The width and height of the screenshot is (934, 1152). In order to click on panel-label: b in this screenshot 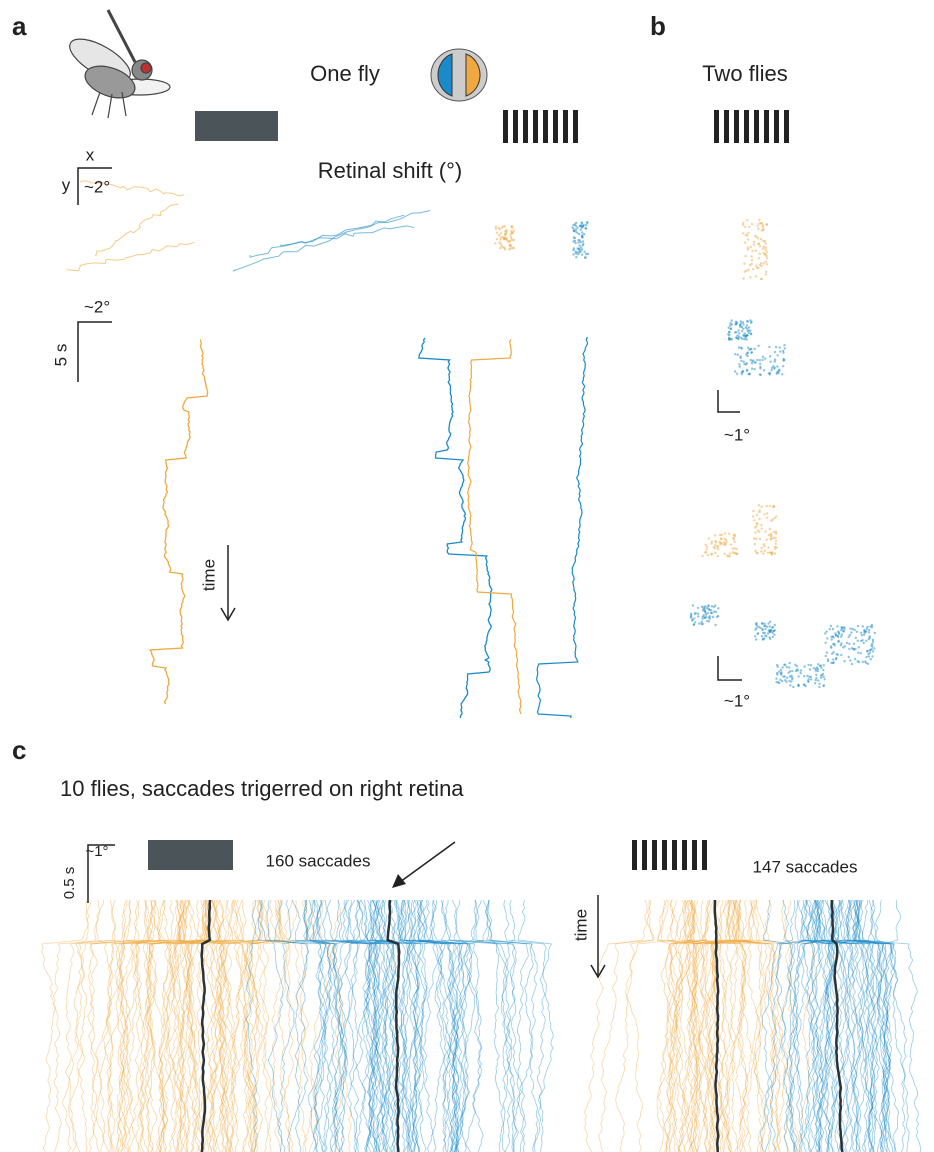, I will do `click(658, 26)`.